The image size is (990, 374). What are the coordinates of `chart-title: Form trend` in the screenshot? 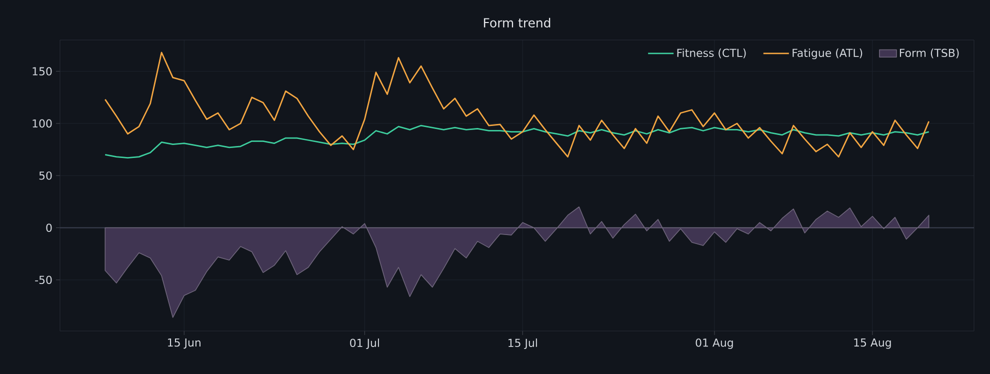 It's located at (517, 23).